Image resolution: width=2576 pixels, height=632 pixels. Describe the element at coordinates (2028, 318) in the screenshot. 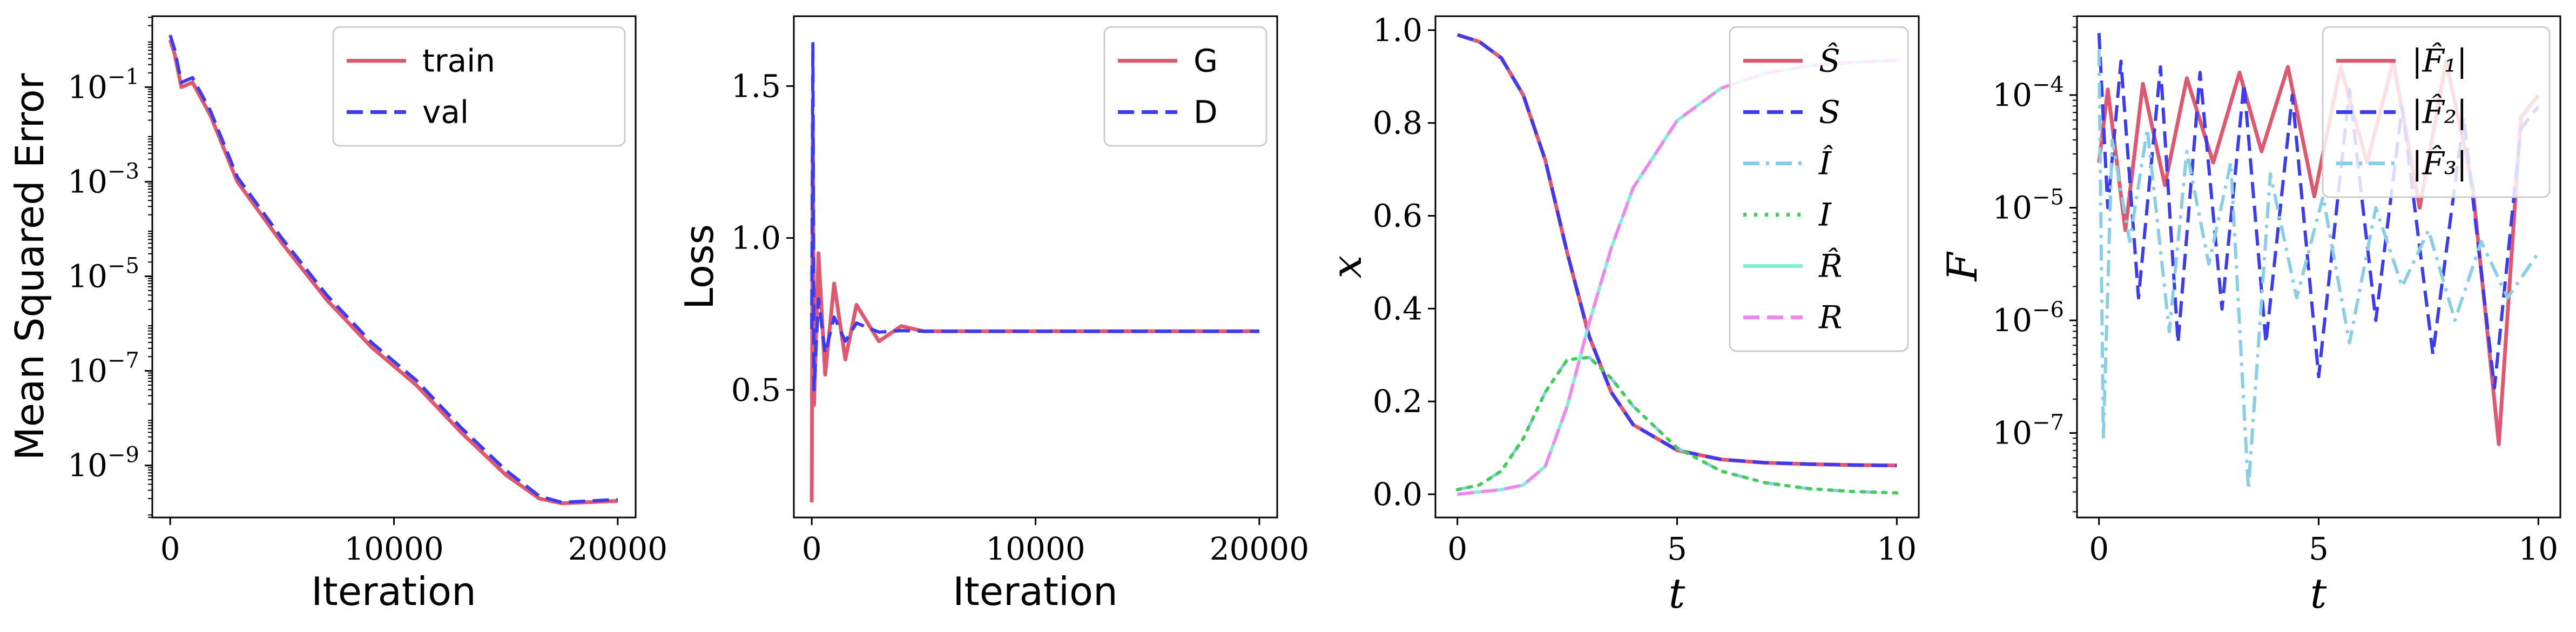

I see `y-tick-label: 10⁻⁶` at that location.